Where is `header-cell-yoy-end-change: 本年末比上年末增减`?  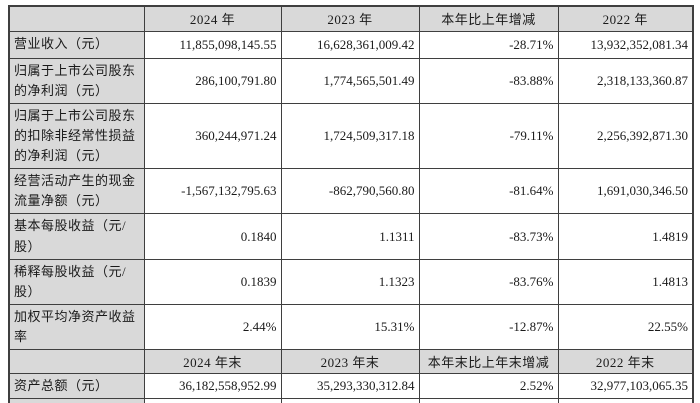 header-cell-yoy-end-change: 本年末比上年末增减 is located at coordinates (488, 362).